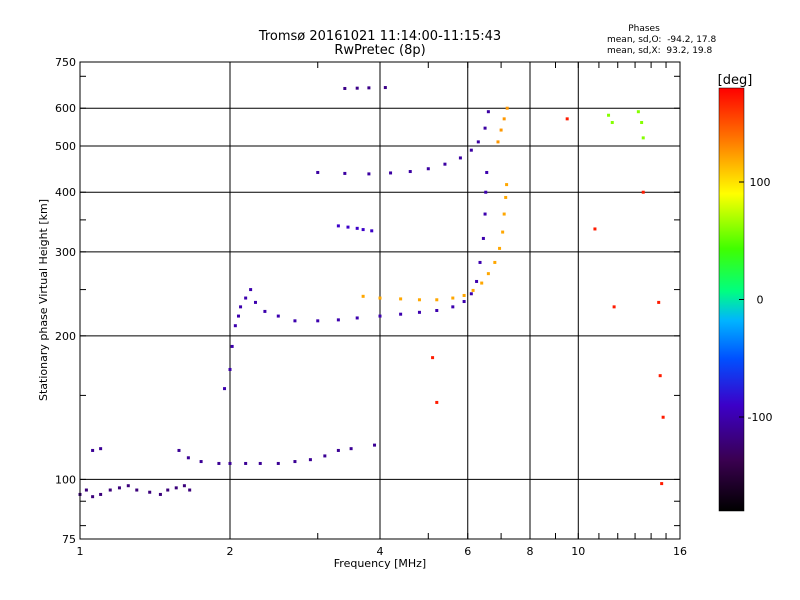 This screenshot has width=800, height=600. I want to click on colorbar, so click(731, 299).